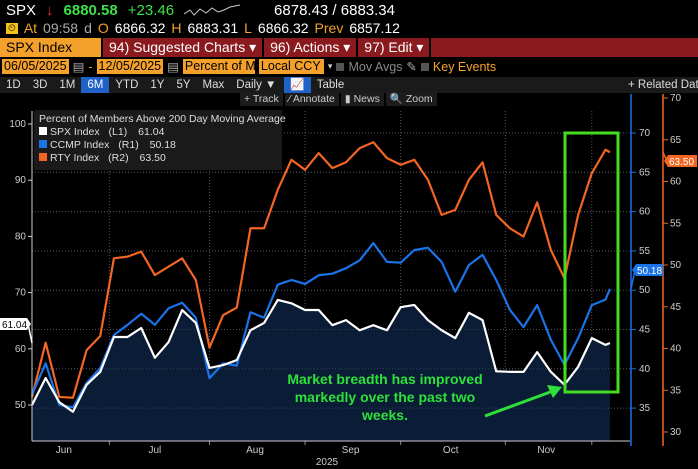  I want to click on quote-line: SPX ↓ 6880.58 +23.46 6878.43 / 6883.34, so click(200, 10).